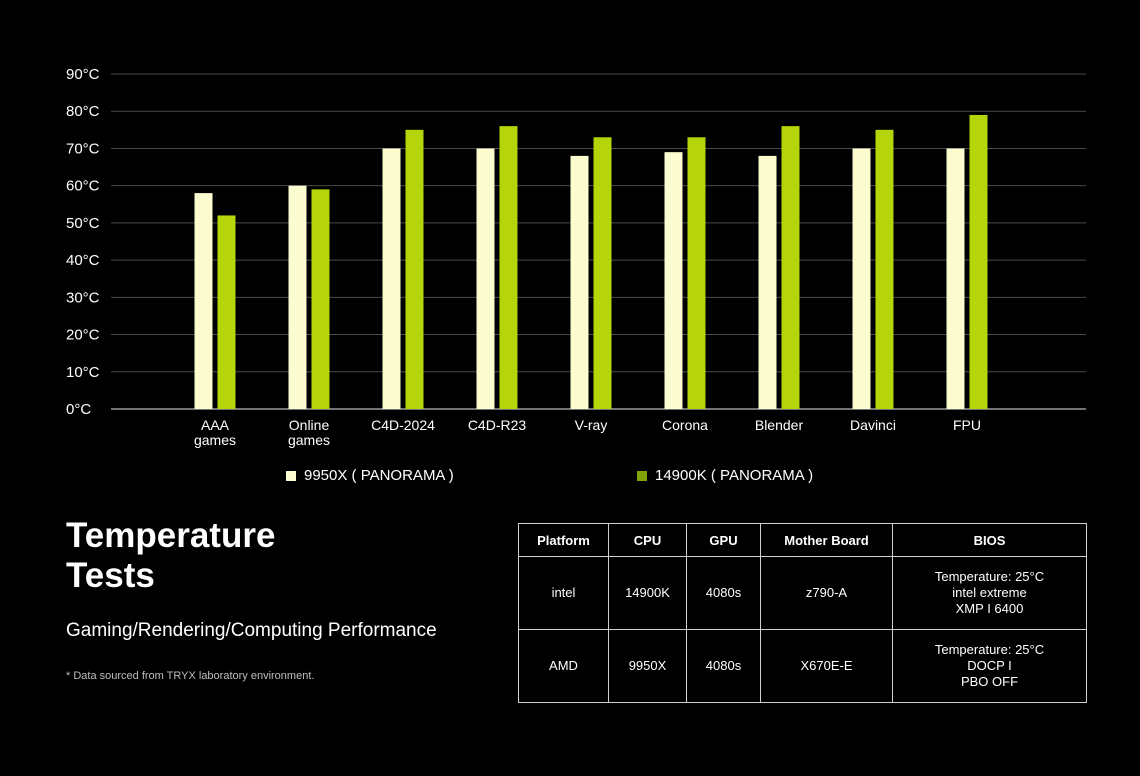 The width and height of the screenshot is (1140, 776). Describe the element at coordinates (379, 475) in the screenshot. I see `legend-label-9950x: 9950X ( PANORAMA )` at that location.